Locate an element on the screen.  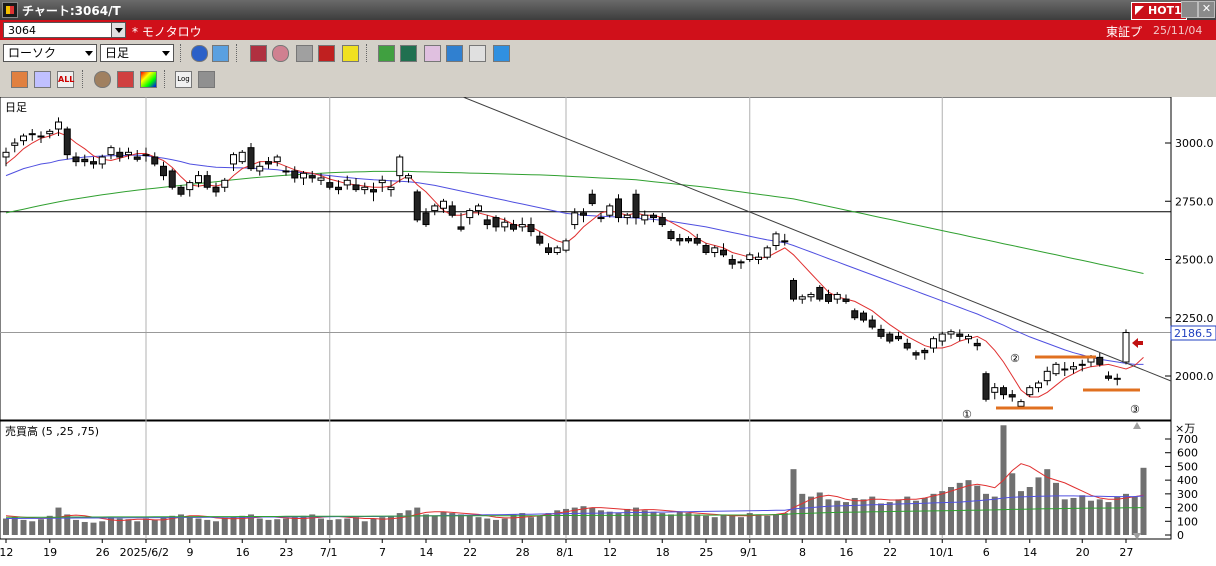
color-icon is located at coordinates (148, 79).